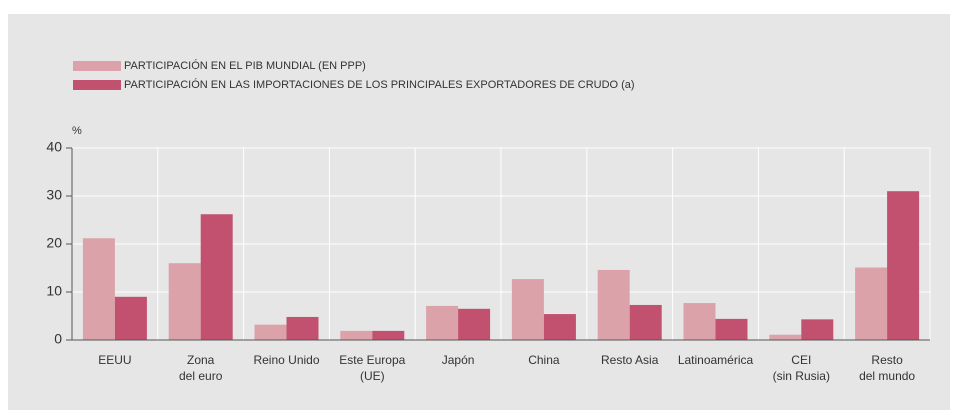  I want to click on x-tick-label: China, so click(544, 360).